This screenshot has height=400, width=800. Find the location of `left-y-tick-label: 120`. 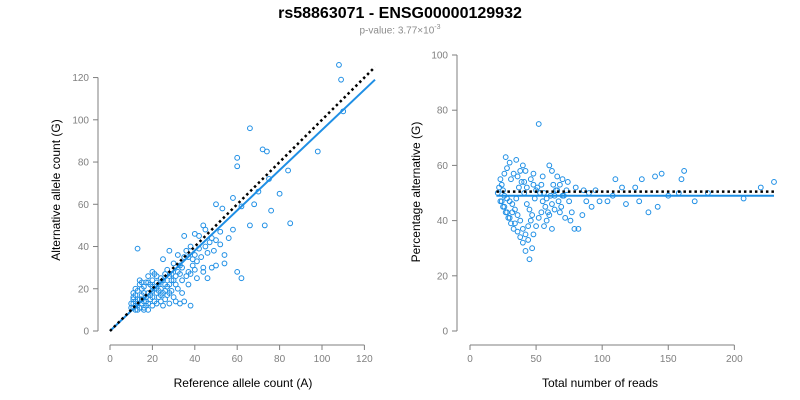

left-y-tick-label: 120 is located at coordinates (80, 78).